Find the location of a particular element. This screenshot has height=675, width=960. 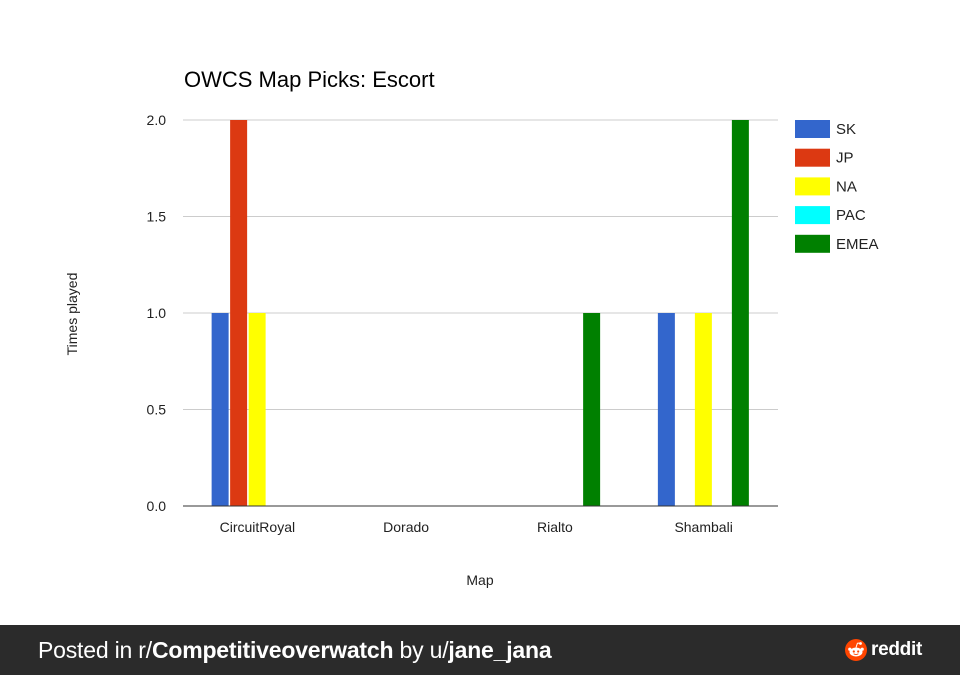

bar-jp-circuitroyal is located at coordinates (239, 313).